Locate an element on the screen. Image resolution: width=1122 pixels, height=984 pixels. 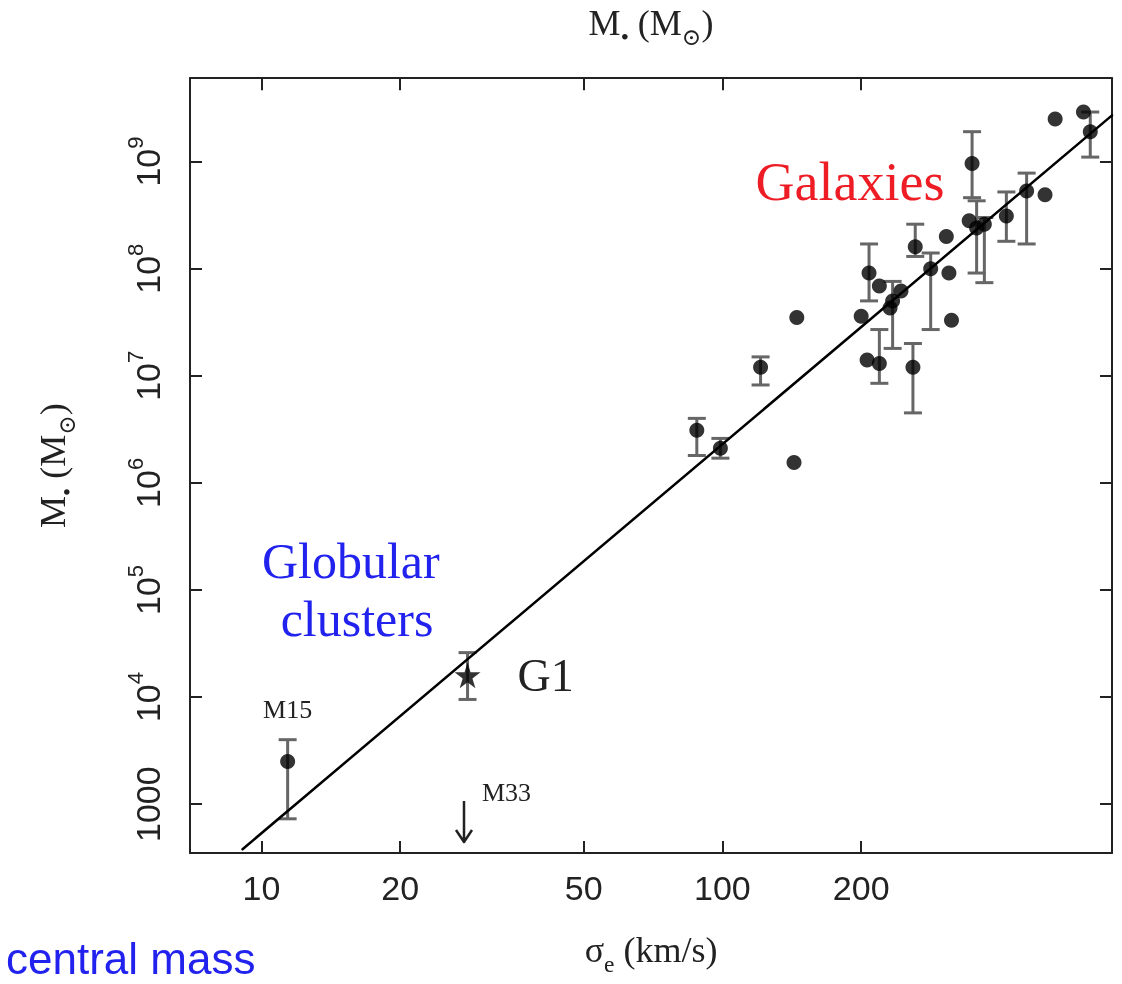
y-tick-label: 10⁵ is located at coordinates (145, 590).